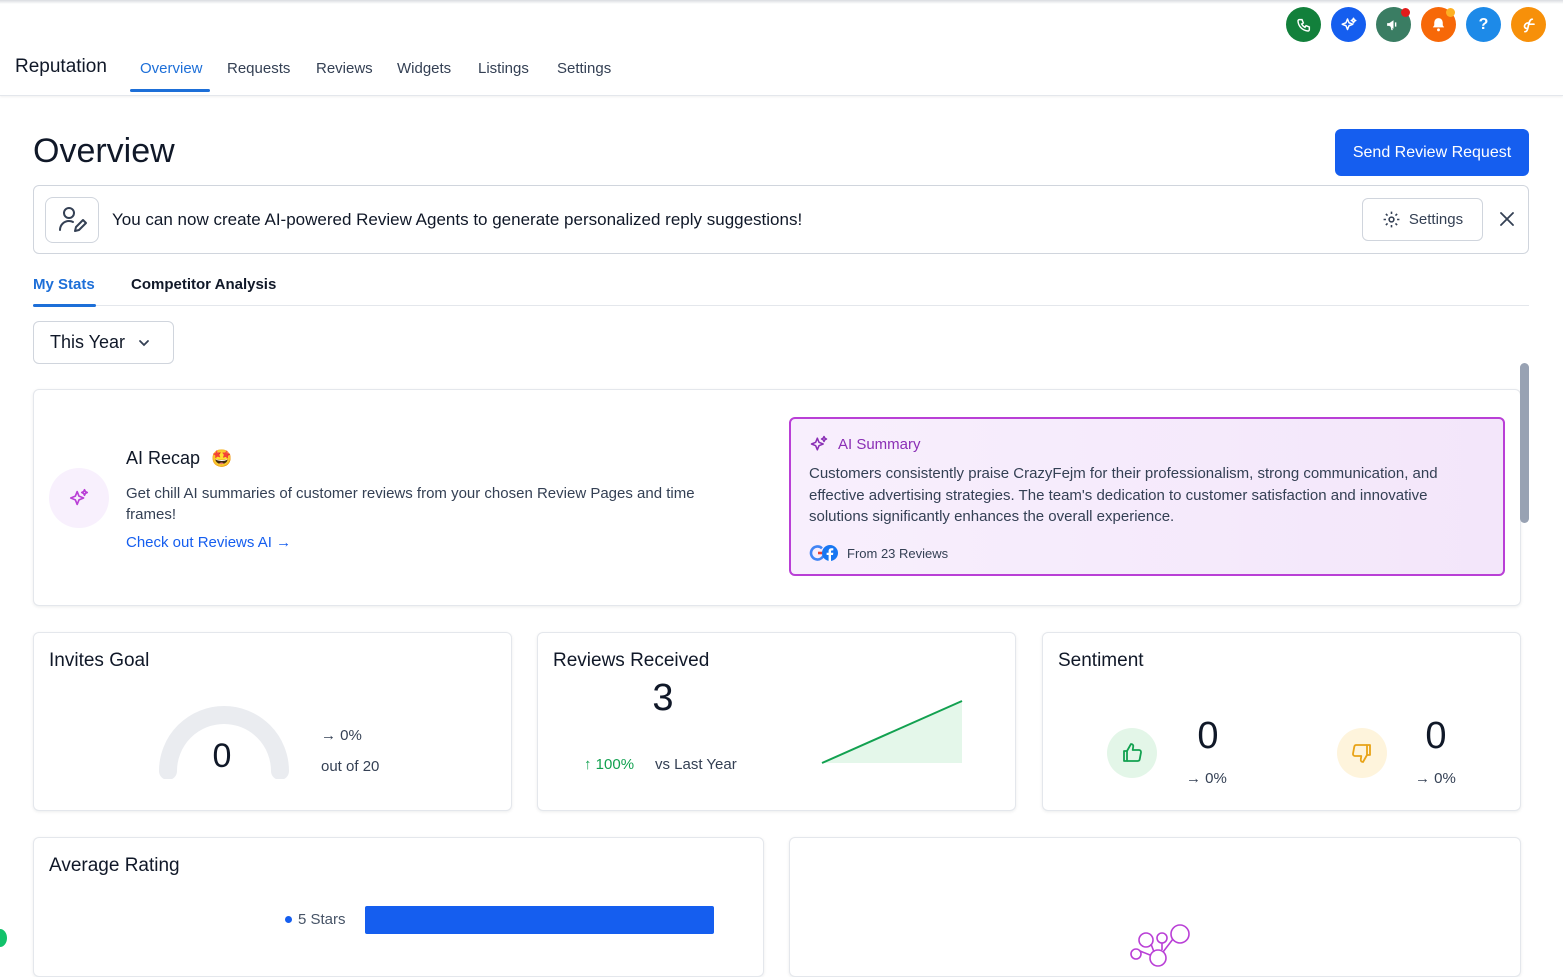 This screenshot has width=1563, height=977. I want to click on invites-gauge, so click(224, 742).